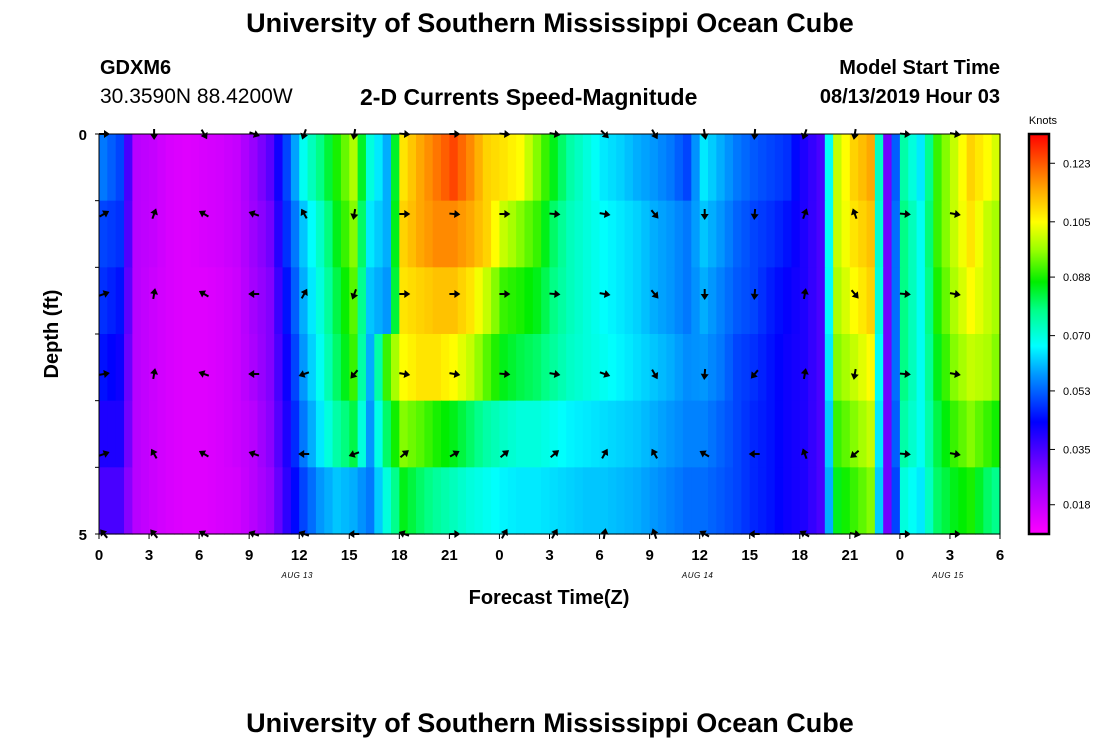  What do you see at coordinates (1077, 392) in the screenshot?
I see `colorbar-tick-label: 0.053` at bounding box center [1077, 392].